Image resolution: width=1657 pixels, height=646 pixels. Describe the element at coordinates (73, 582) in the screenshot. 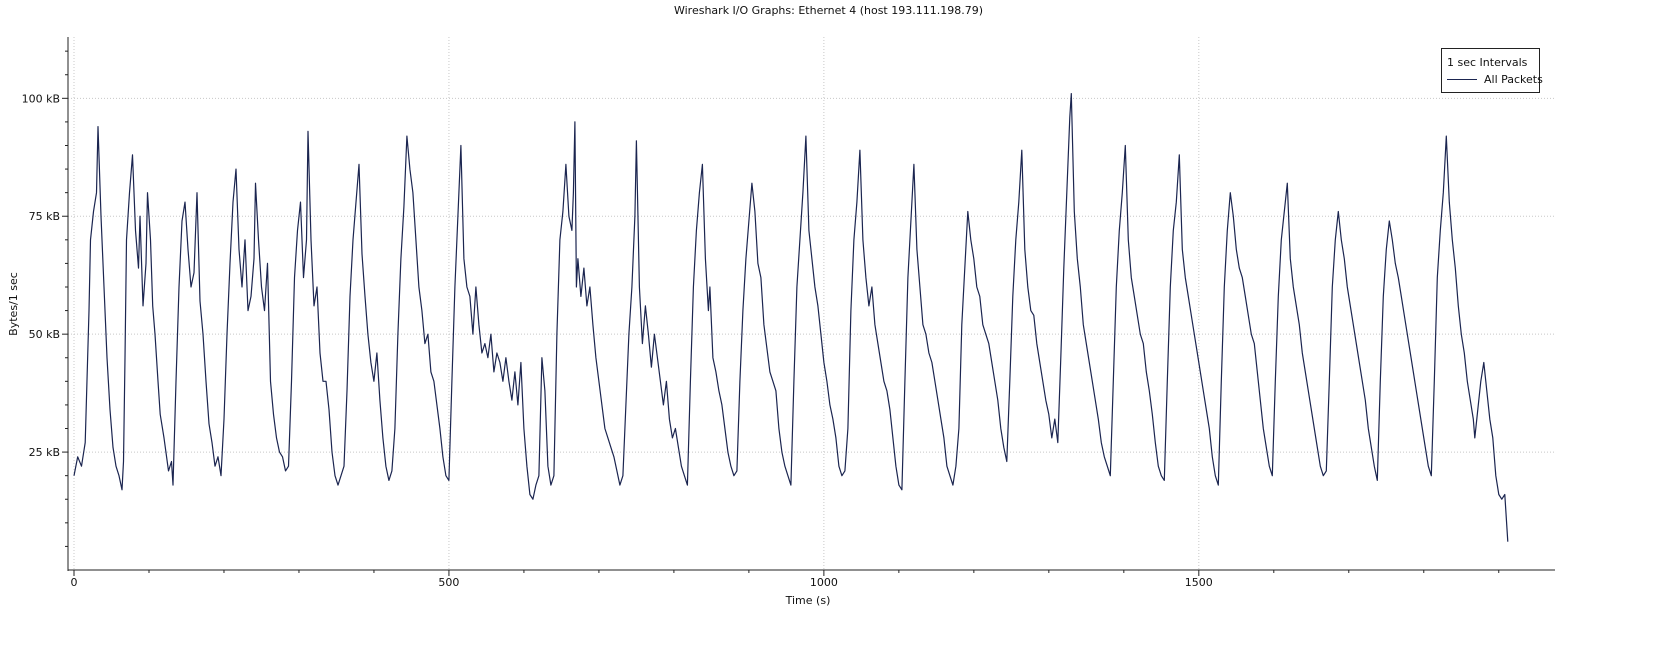

I see `x-tick-label: 0` at that location.